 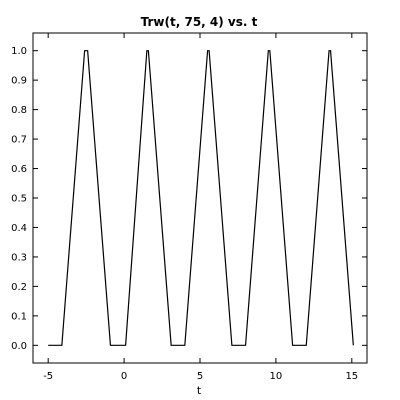 I want to click on y-tick-label: 0.0, so click(x=19, y=346).